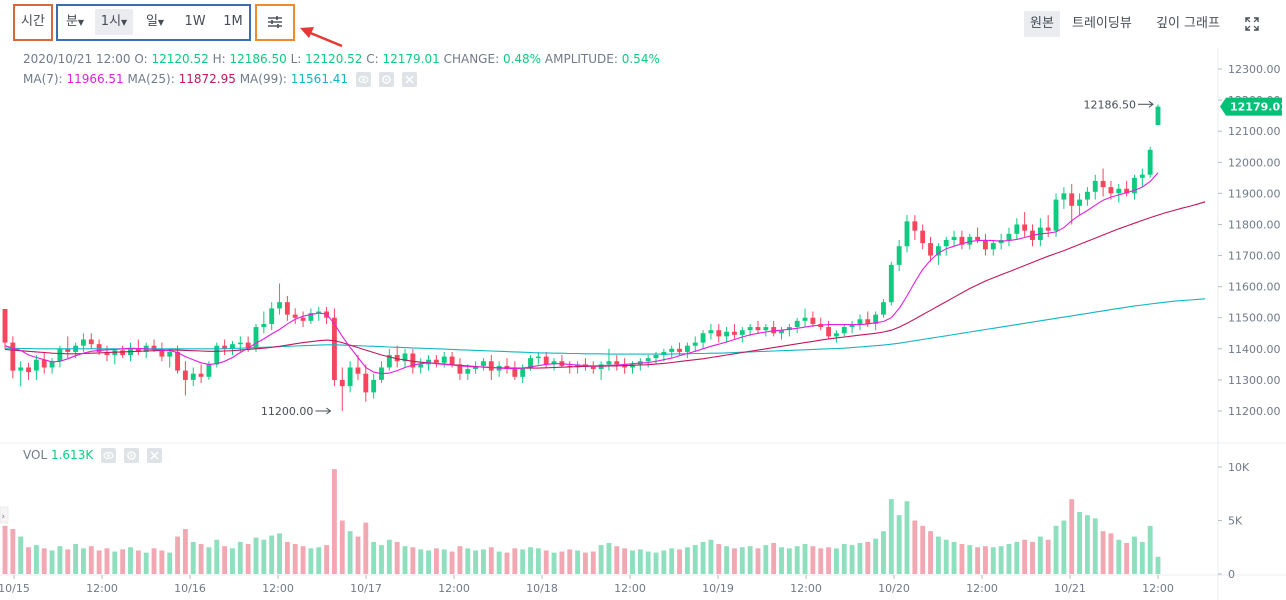  I want to click on time-tick-label: 10/20, so click(894, 588).